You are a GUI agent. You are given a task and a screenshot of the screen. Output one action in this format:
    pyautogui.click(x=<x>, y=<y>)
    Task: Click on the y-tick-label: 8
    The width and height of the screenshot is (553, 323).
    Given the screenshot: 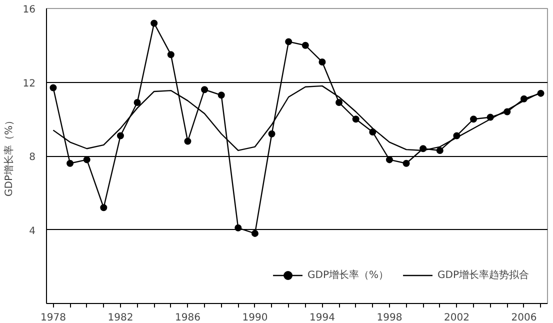 What is the action you would take?
    pyautogui.click(x=32, y=157)
    